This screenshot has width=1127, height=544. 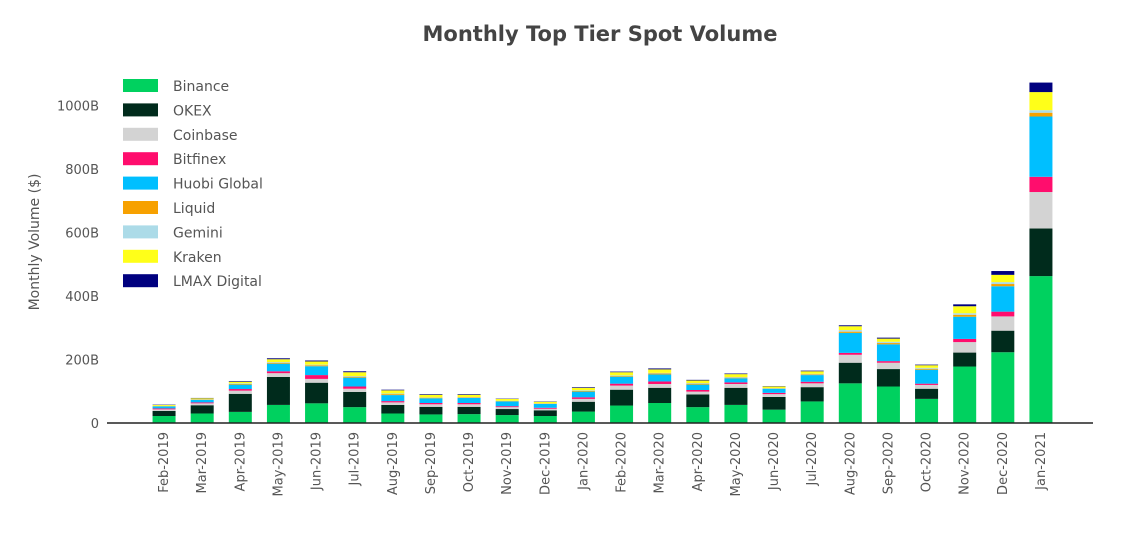 What do you see at coordinates (1003, 283) in the screenshot?
I see `bar-segment-gemini-dec-2020` at bounding box center [1003, 283].